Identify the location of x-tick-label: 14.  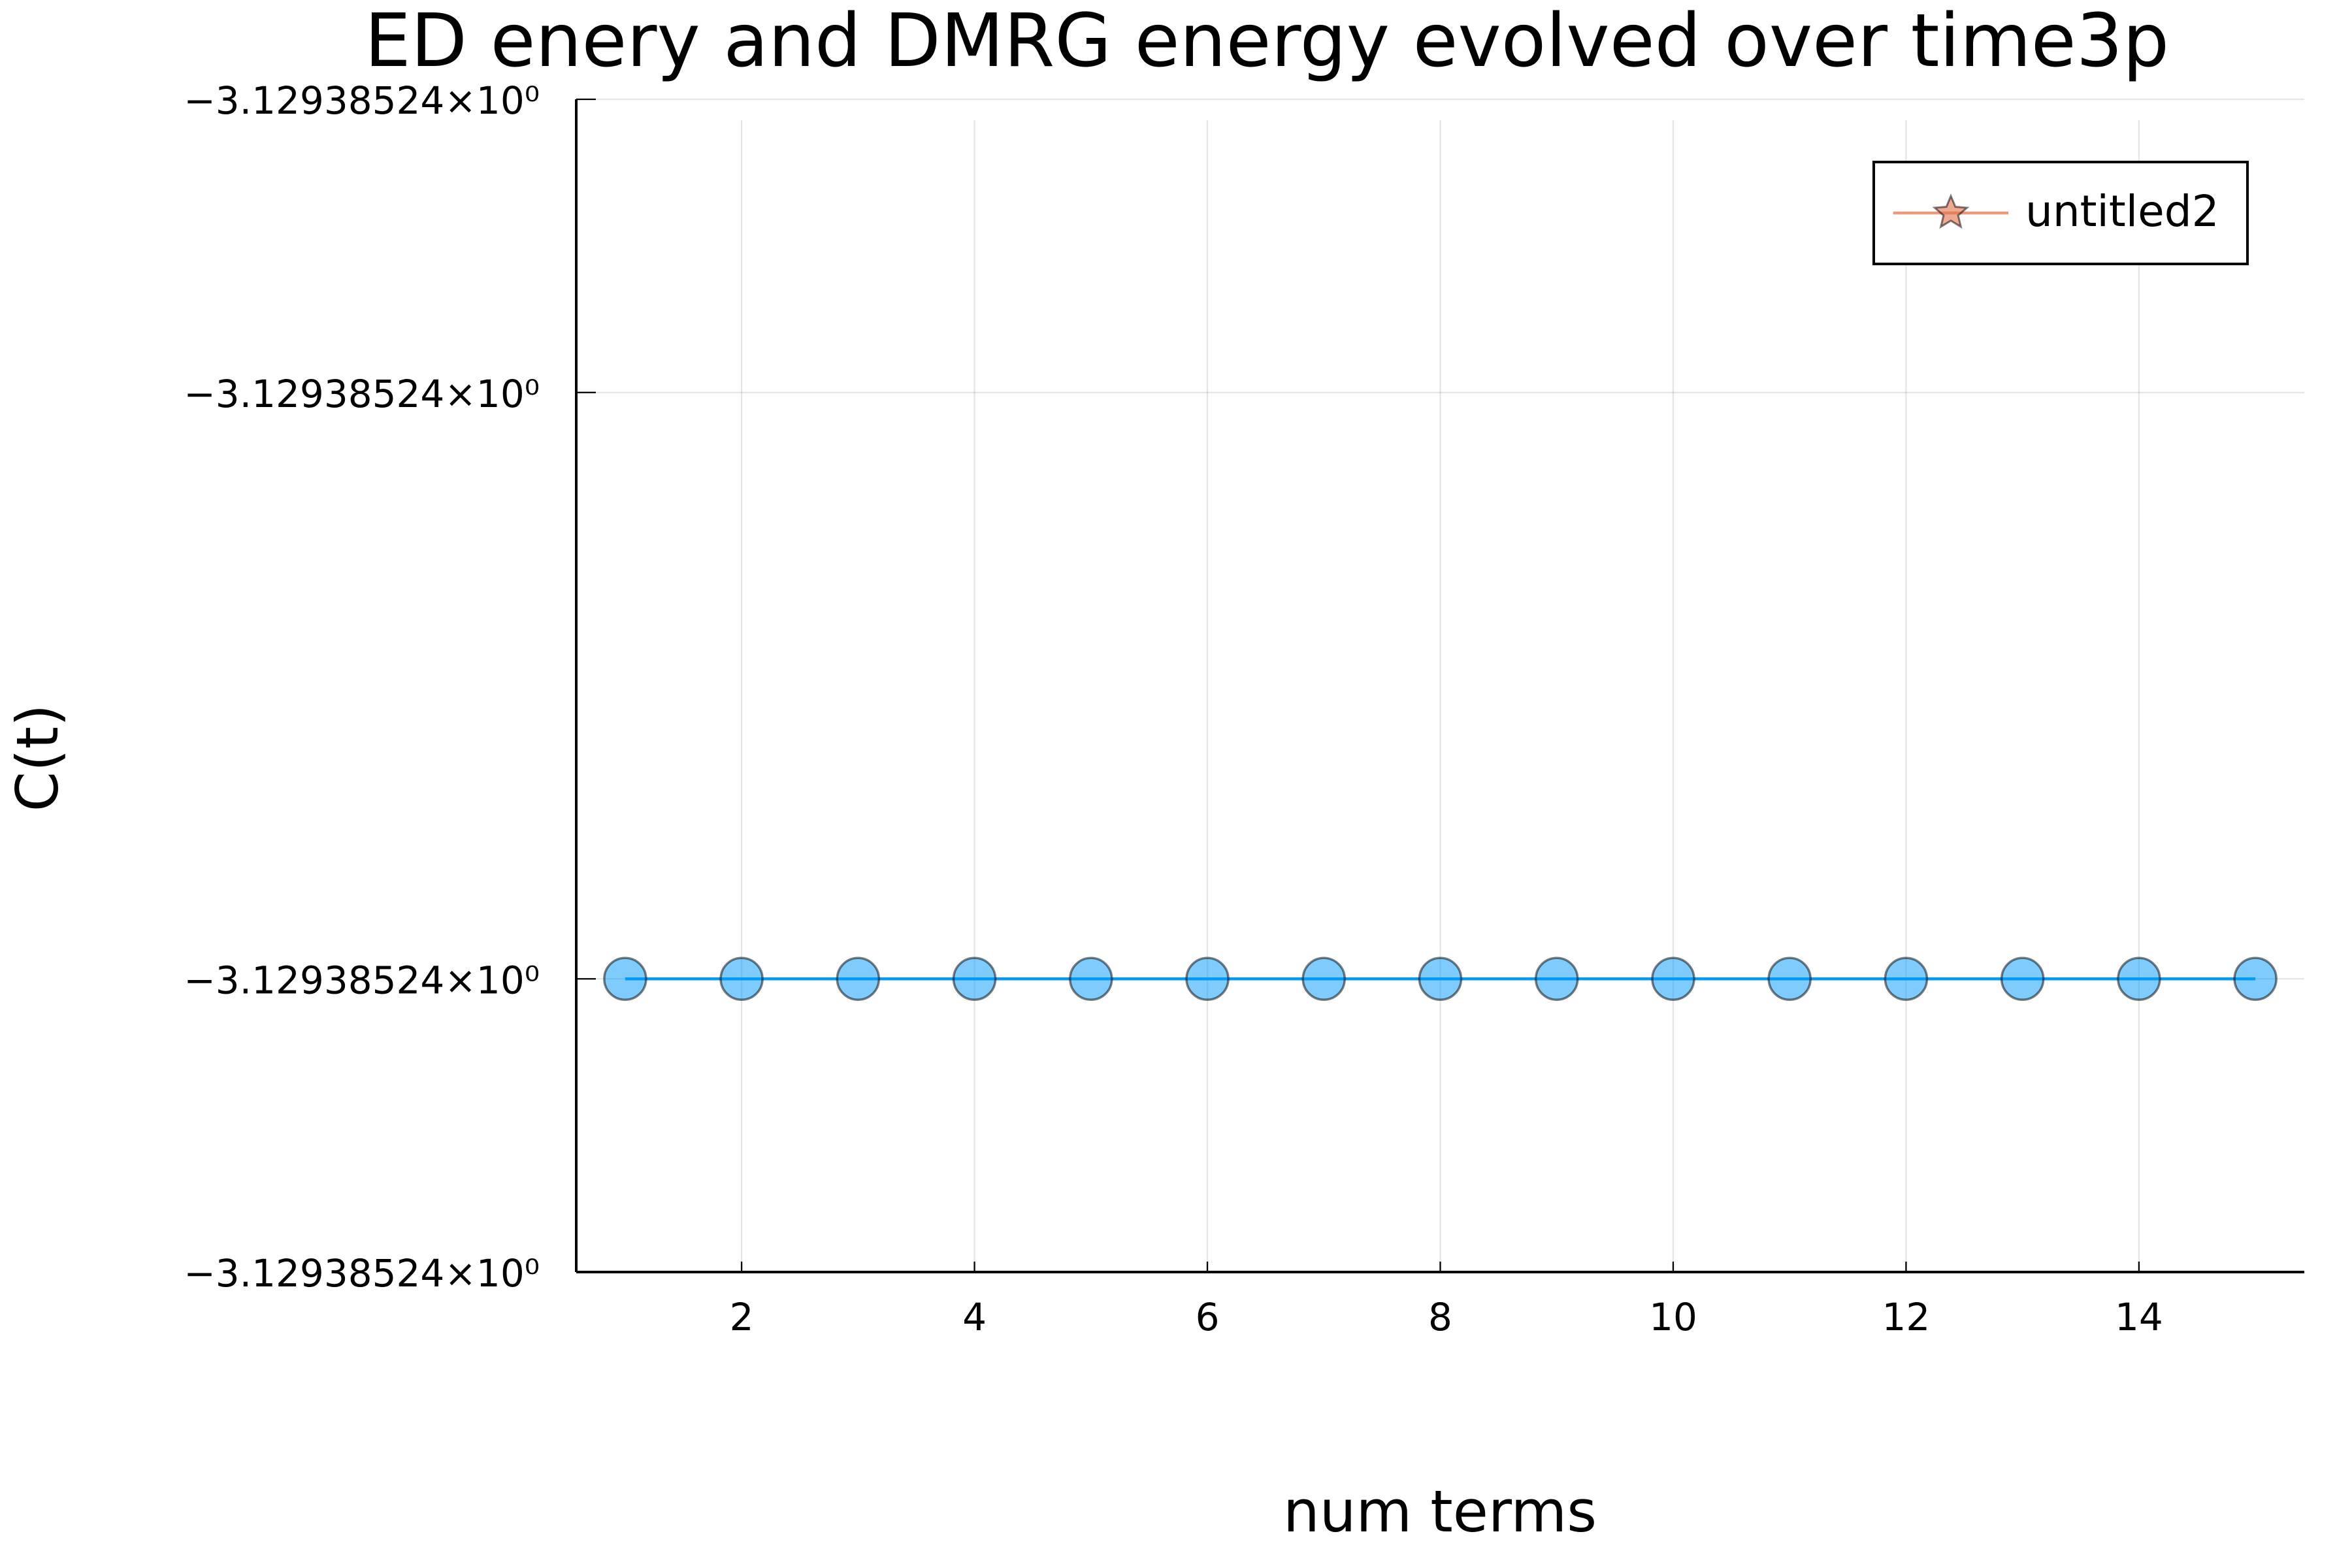
(2139, 1317).